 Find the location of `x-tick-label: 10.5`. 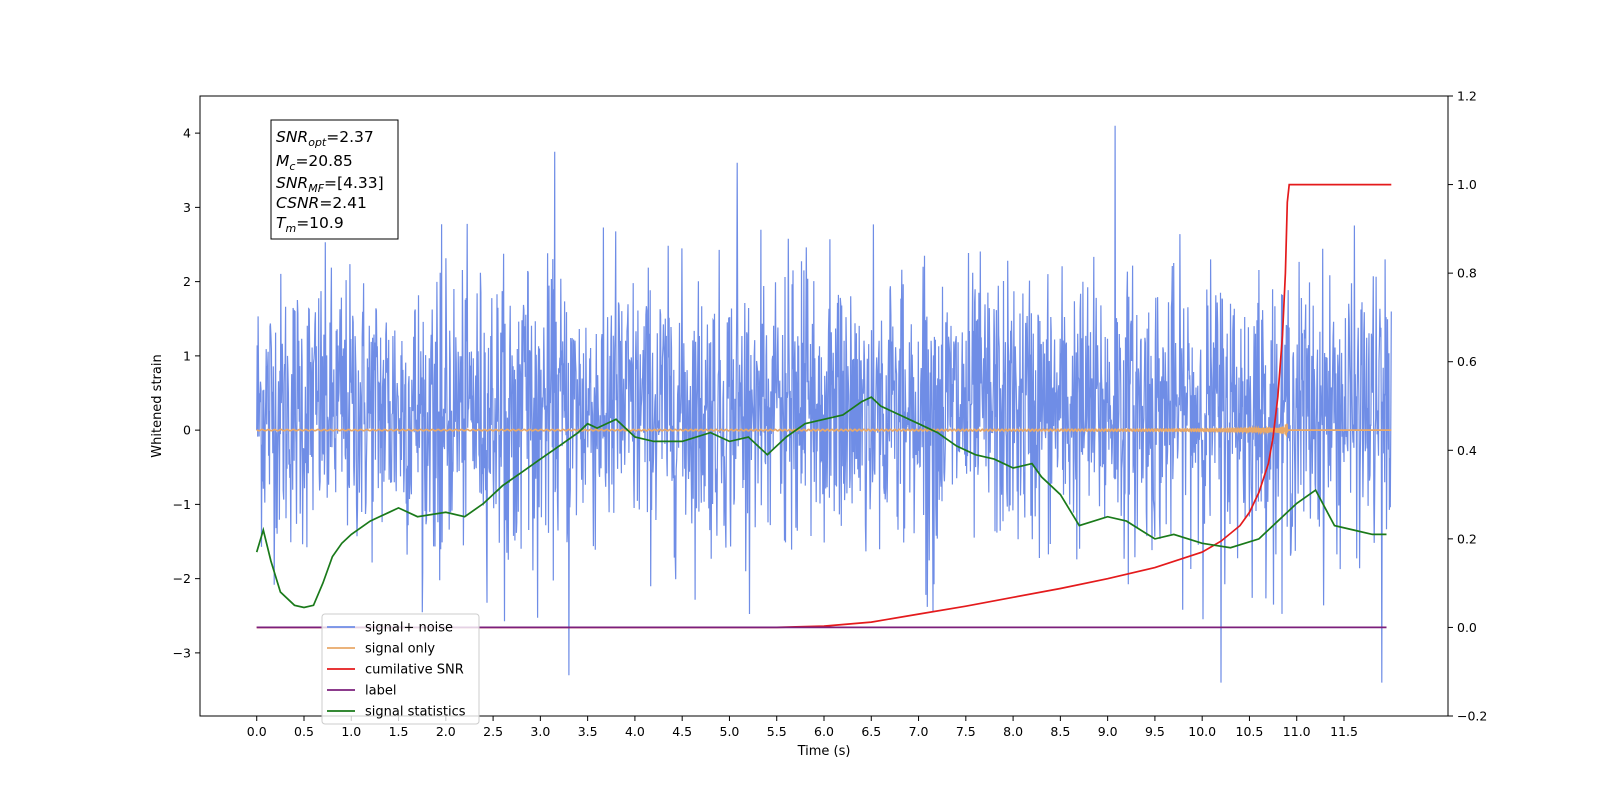

x-tick-label: 10.5 is located at coordinates (1250, 731).